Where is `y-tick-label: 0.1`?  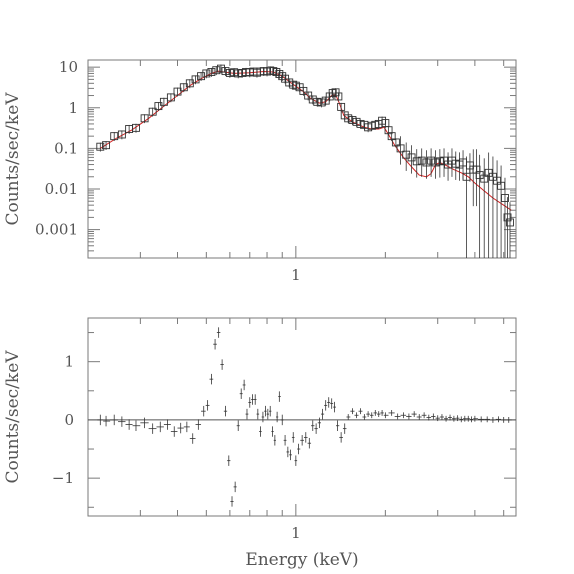
y-tick-label: 0.1 is located at coordinates (66, 148).